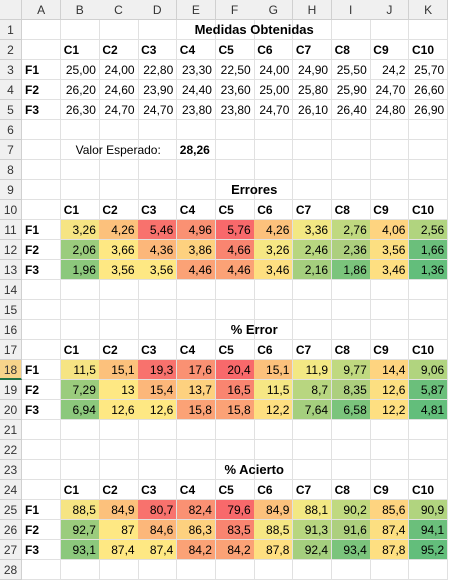 Image resolution: width=449 pixels, height=580 pixels. Describe the element at coordinates (119, 390) in the screenshot. I see `table-cell-pct_error: 13` at that location.